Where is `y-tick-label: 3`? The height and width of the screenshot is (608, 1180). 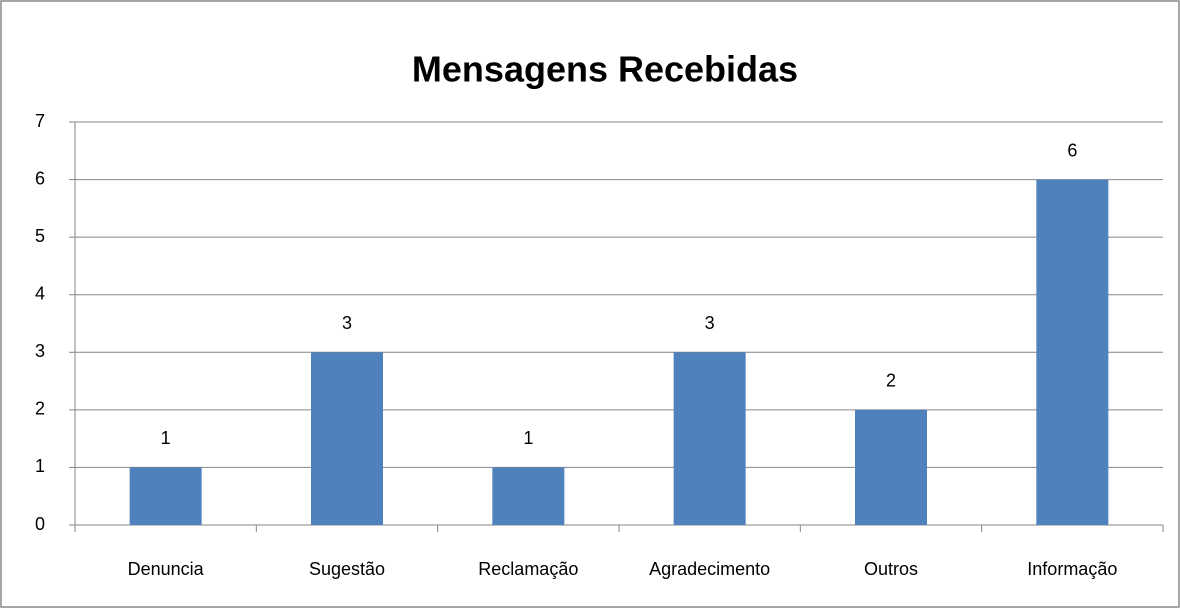
y-tick-label: 3 is located at coordinates (40, 351).